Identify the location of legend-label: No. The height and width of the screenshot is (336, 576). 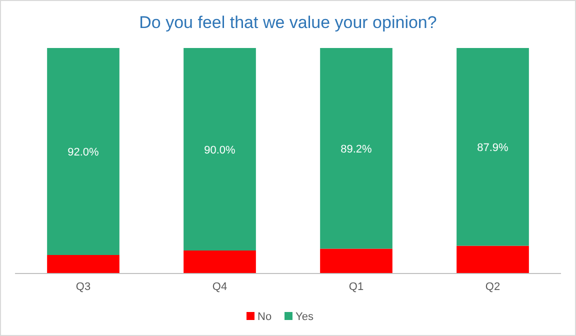
(265, 317).